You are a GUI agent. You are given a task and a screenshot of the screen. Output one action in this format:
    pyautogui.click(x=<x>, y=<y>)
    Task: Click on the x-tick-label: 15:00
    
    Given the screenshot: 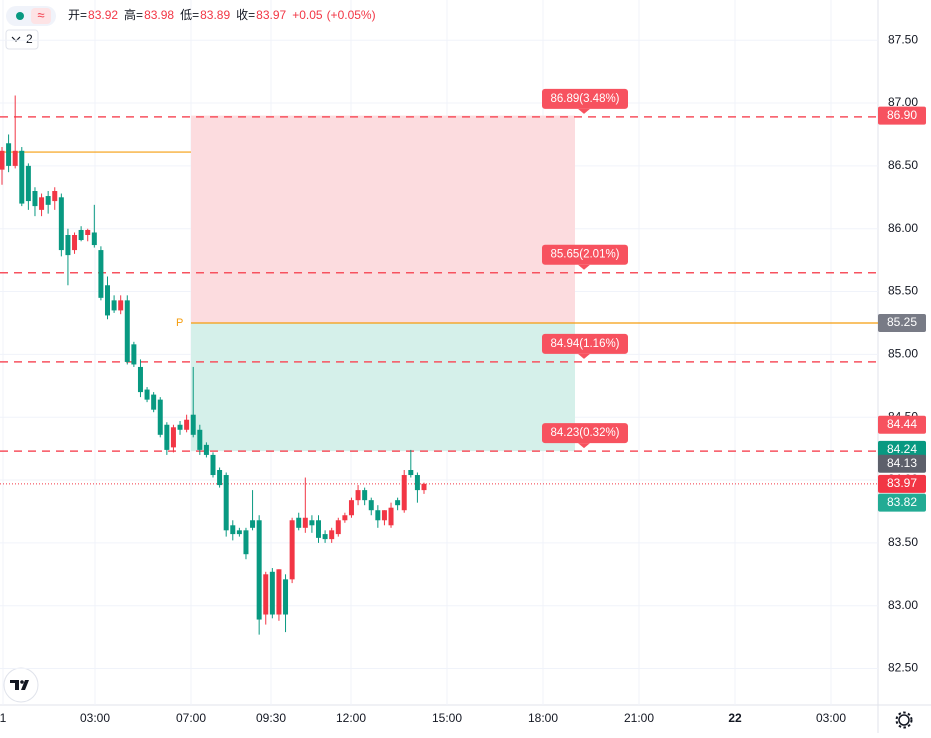 What is the action you would take?
    pyautogui.click(x=447, y=718)
    